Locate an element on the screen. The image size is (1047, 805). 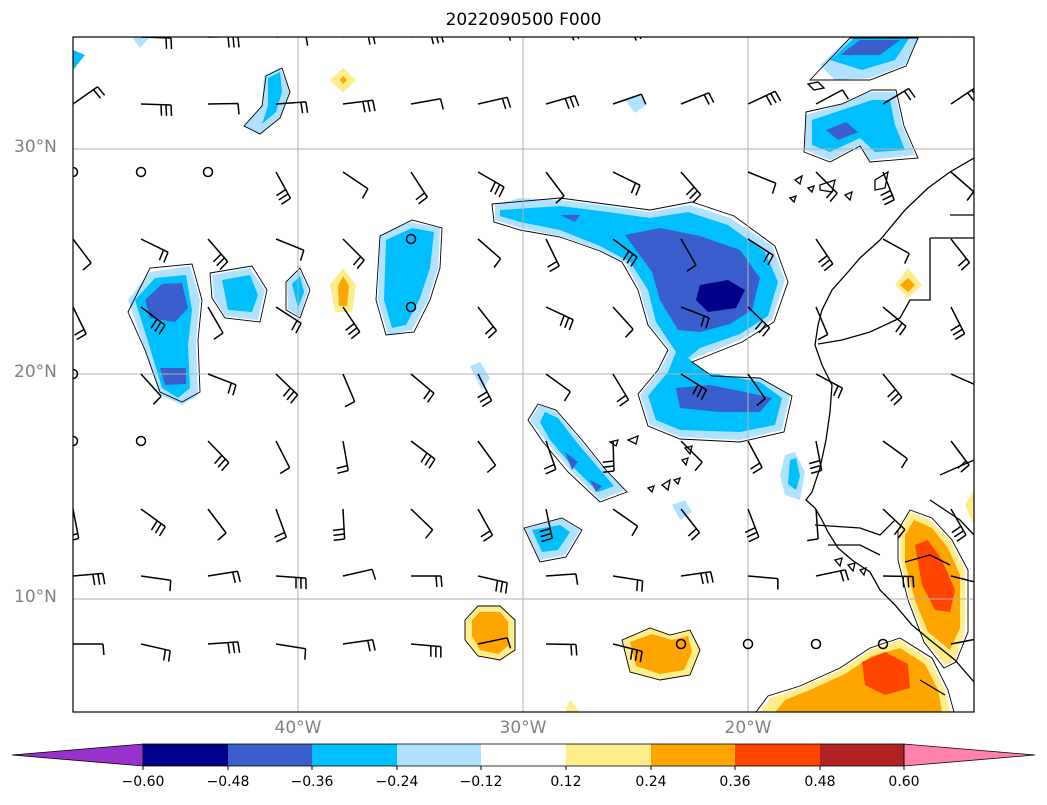
colorbar-tick-label: 0.60 is located at coordinates (904, 782).